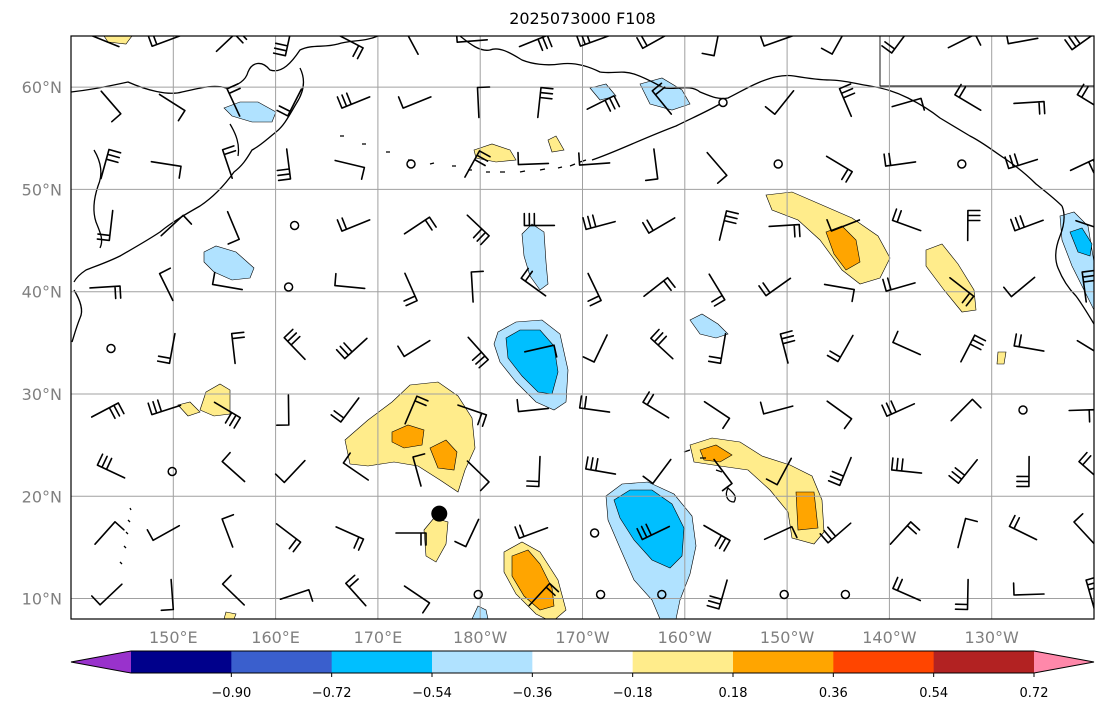 This screenshot has width=1105, height=712. Describe the element at coordinates (889, 637) in the screenshot. I see `longitude-label: 140°W` at that location.